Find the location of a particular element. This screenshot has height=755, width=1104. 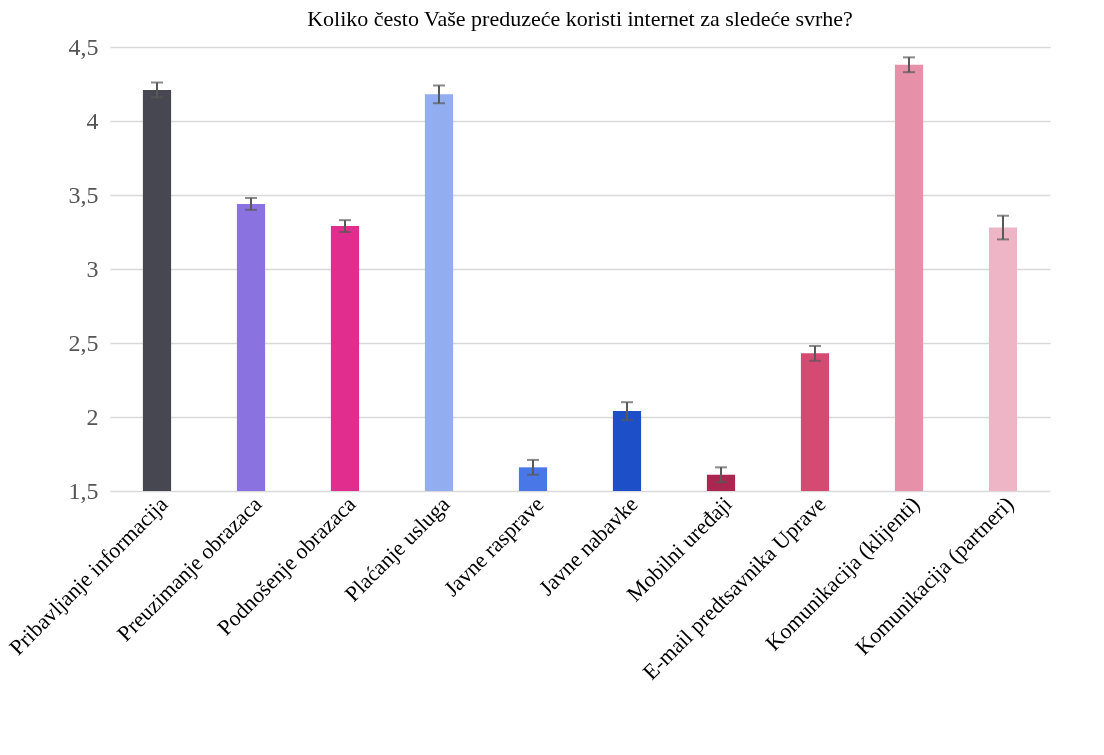

y-tick-label: 2 is located at coordinates (92, 416).